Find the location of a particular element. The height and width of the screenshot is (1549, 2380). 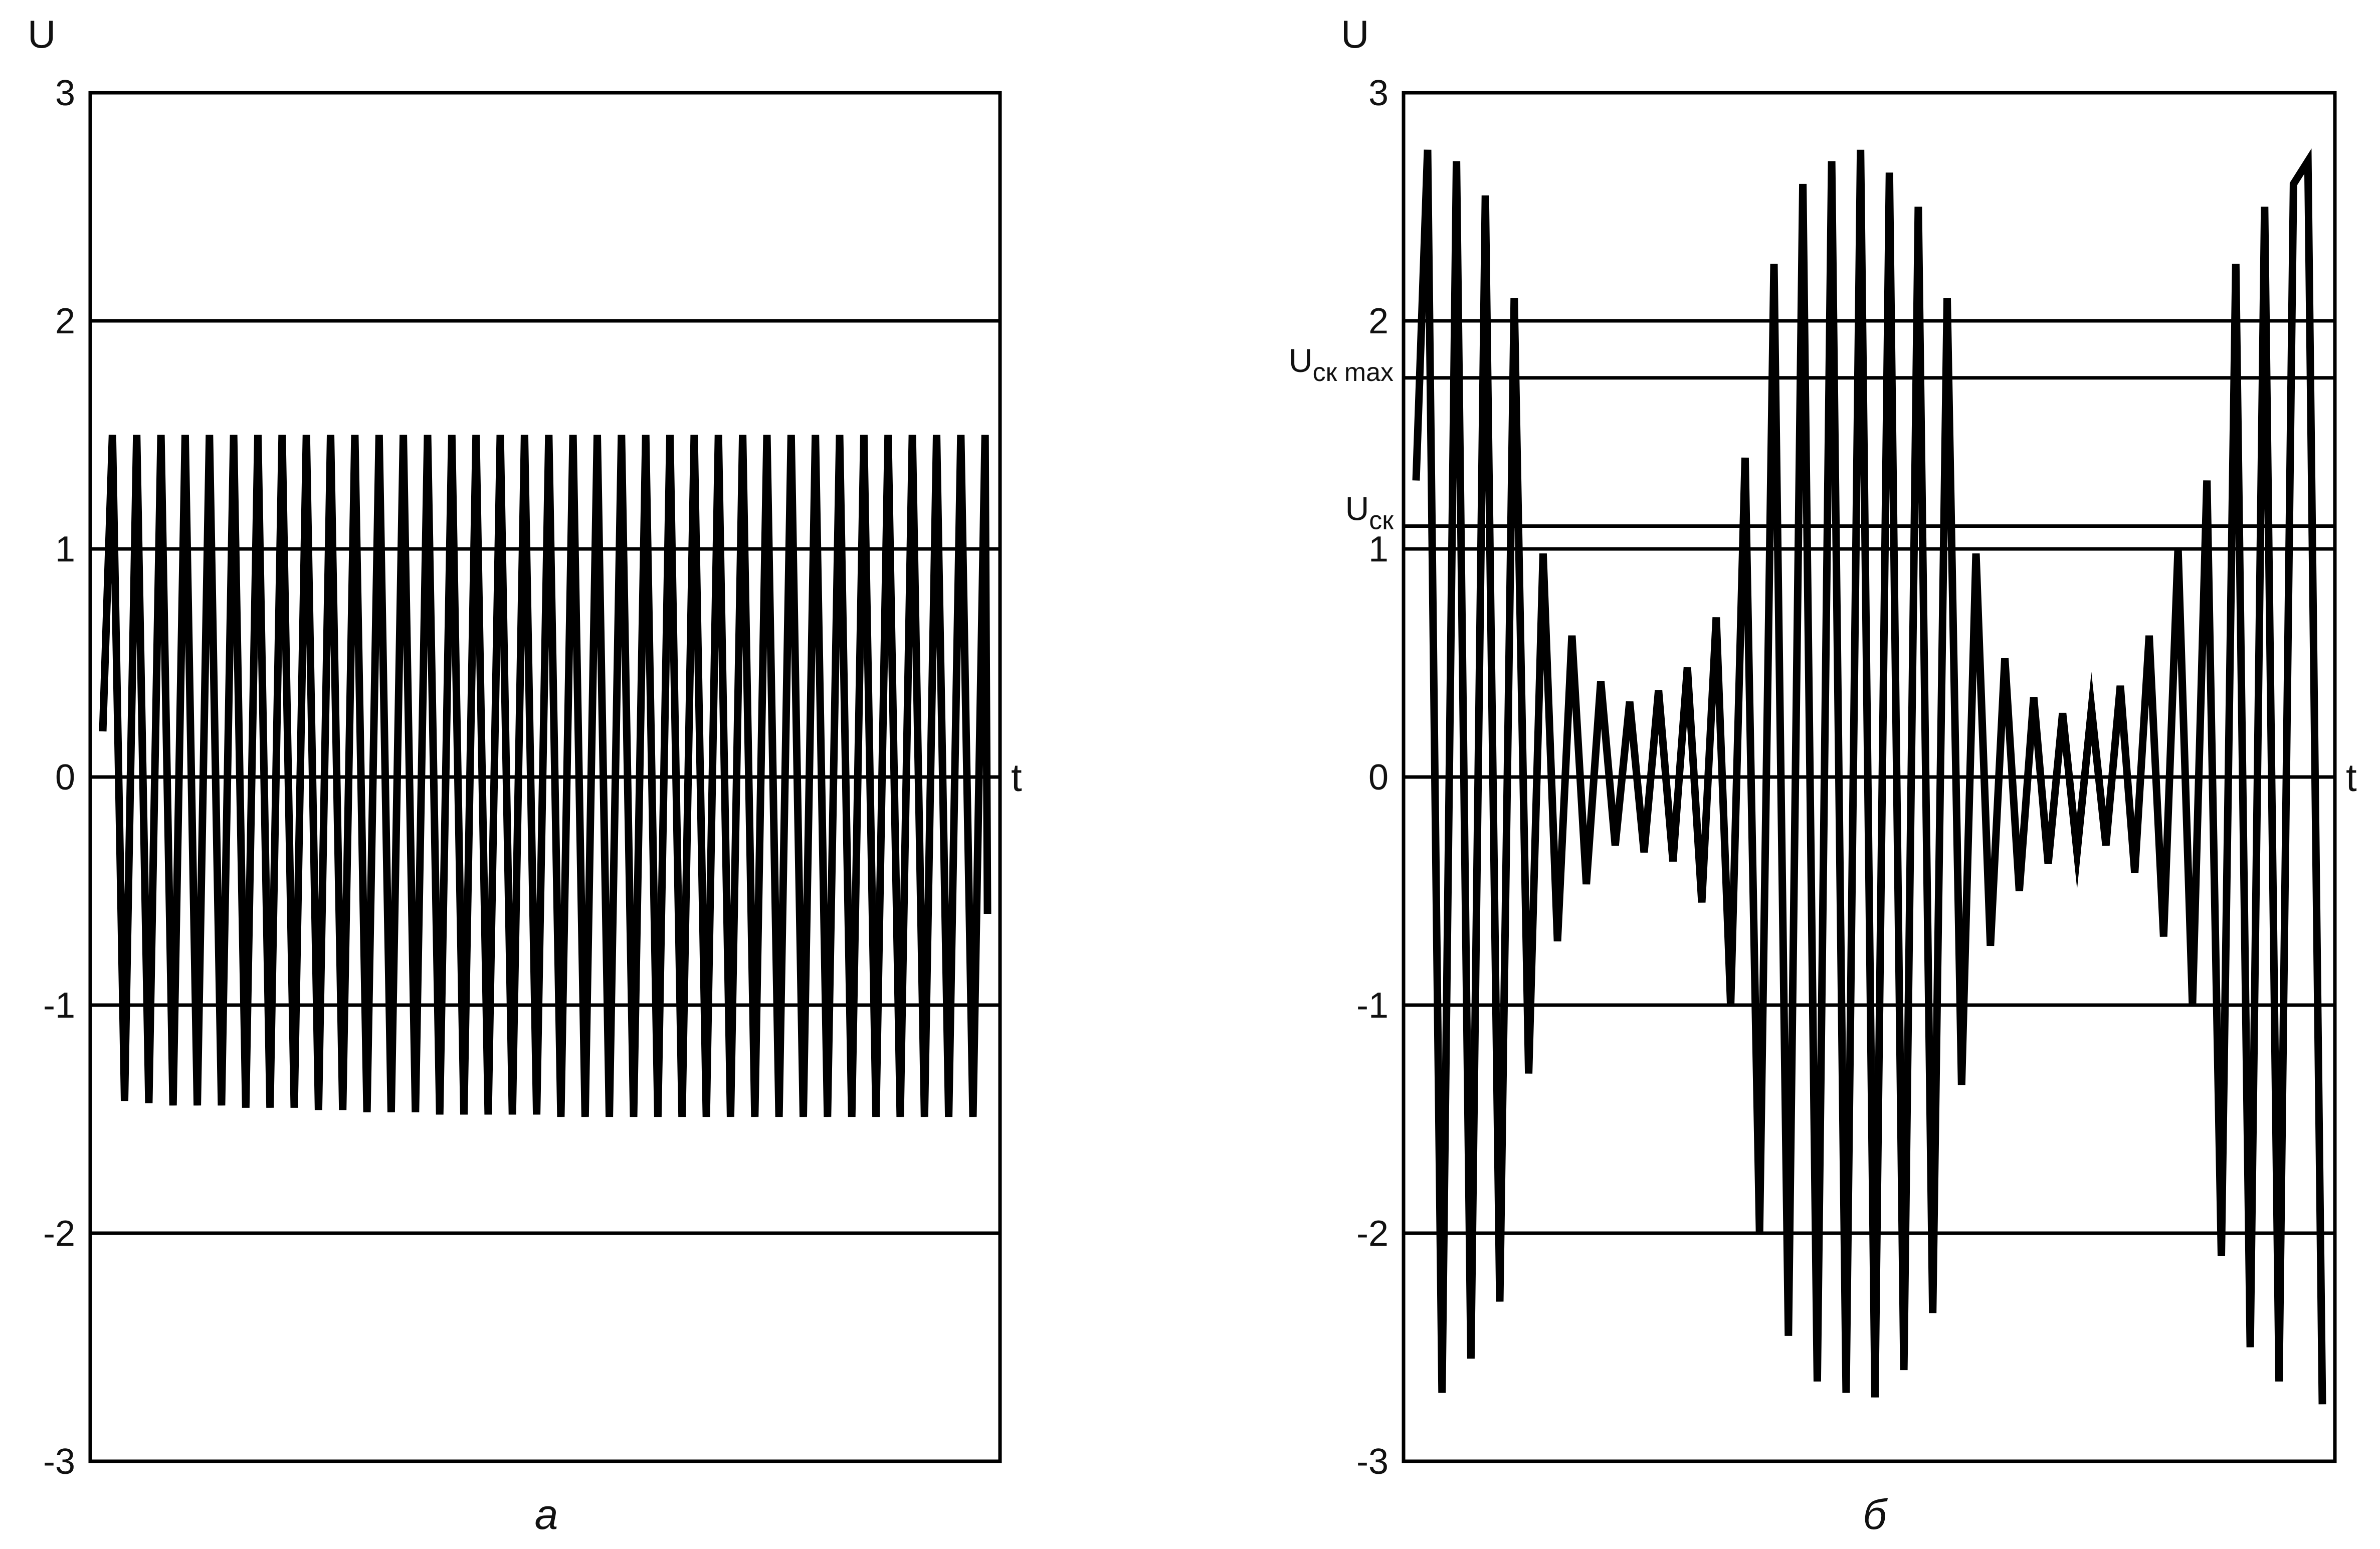

panel-caption: а is located at coordinates (546, 1514).